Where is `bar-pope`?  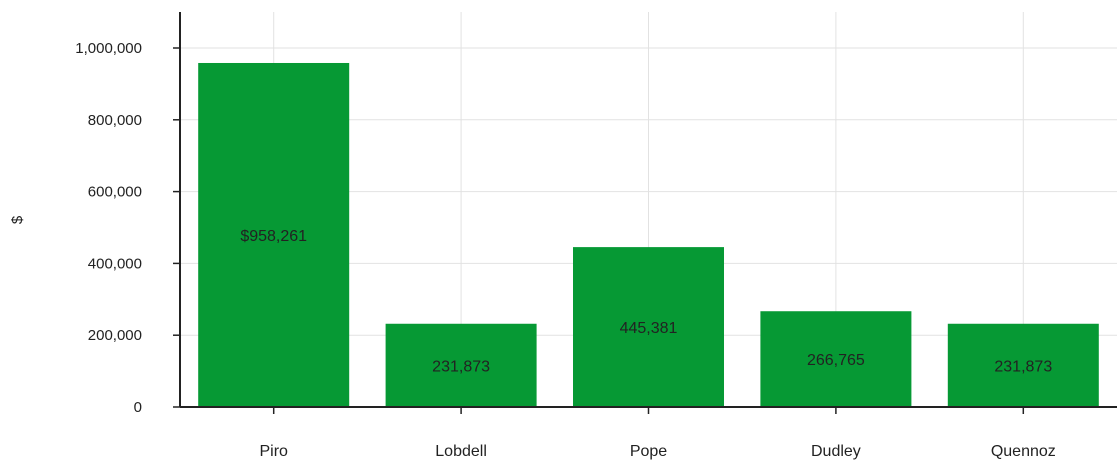
bar-pope is located at coordinates (648, 327).